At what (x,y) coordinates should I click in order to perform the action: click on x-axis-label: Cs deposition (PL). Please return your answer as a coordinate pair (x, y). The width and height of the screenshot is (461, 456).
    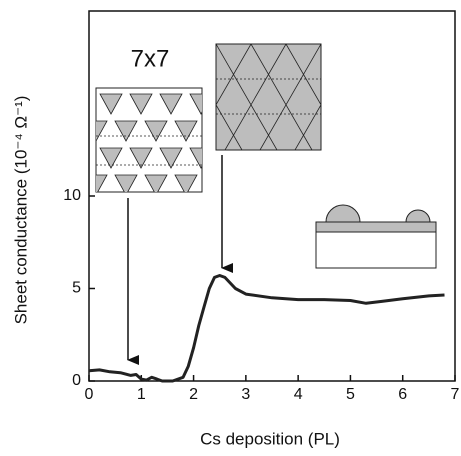
    Looking at the image, I should click on (270, 438).